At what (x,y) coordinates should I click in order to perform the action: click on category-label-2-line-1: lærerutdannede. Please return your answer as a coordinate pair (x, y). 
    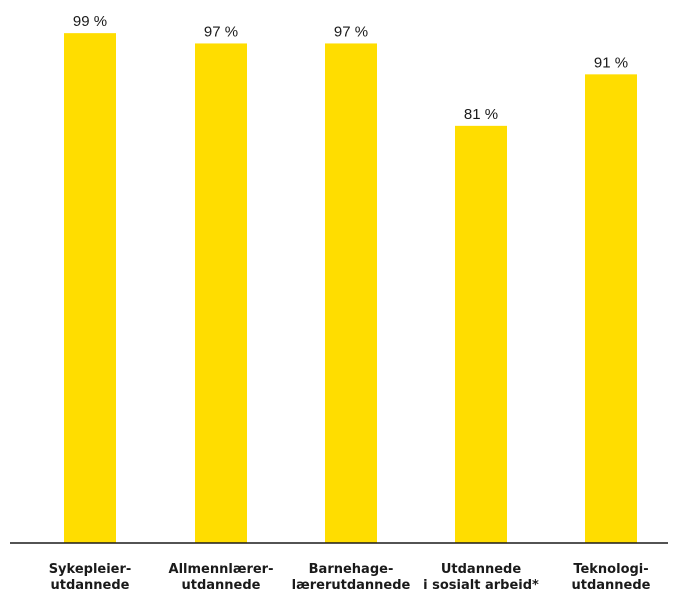
    Looking at the image, I should click on (351, 585).